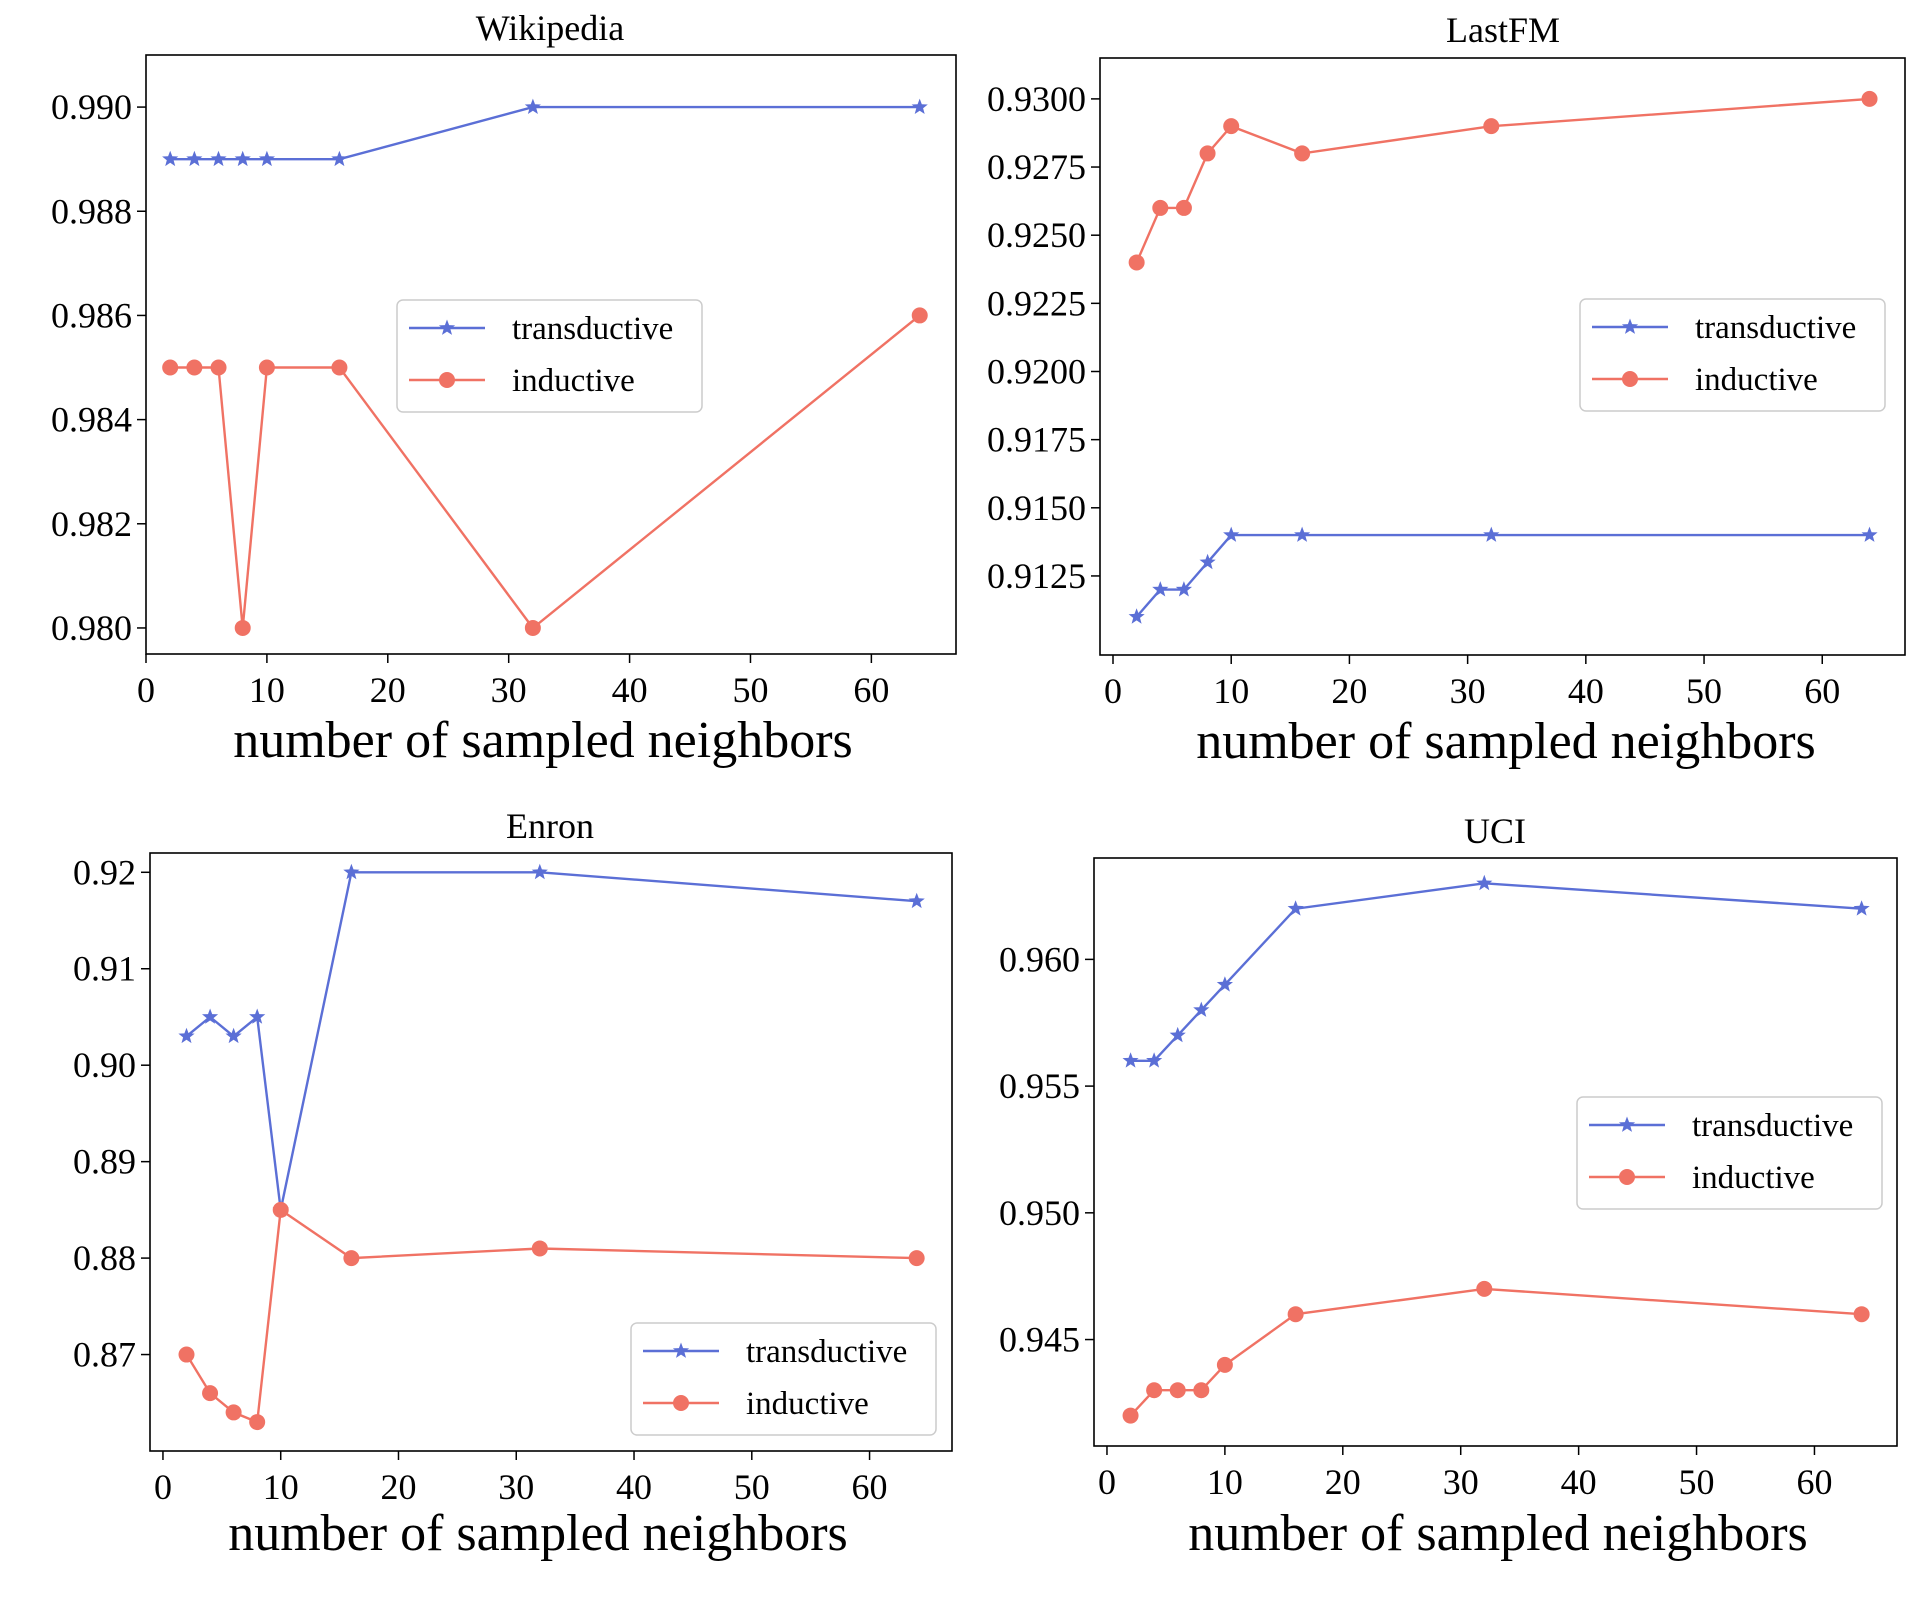  Describe the element at coordinates (1036, 371) in the screenshot. I see `y-tick-label: 0.9200` at that location.